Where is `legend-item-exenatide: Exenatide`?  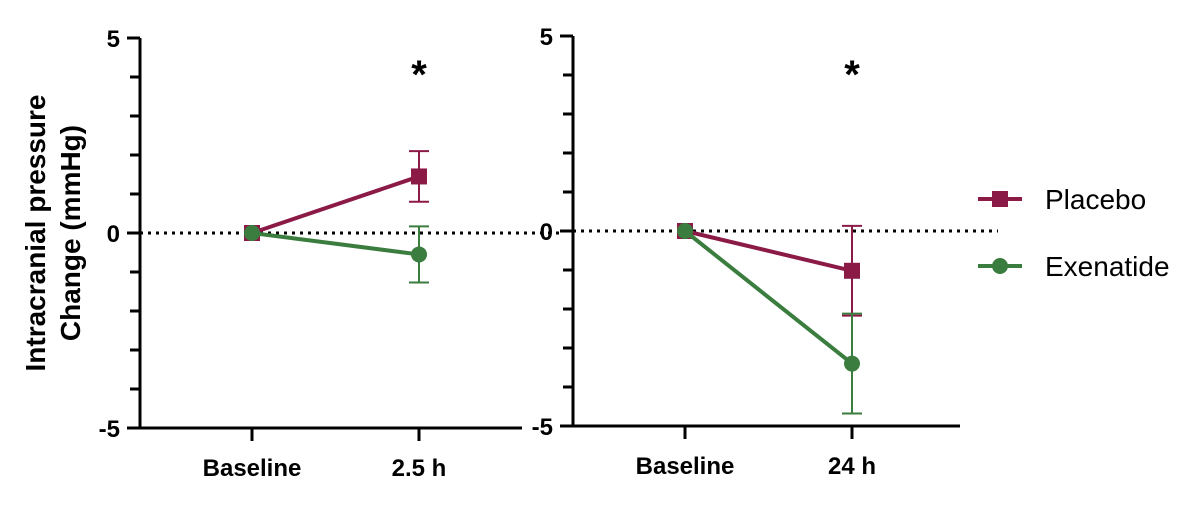 legend-item-exenatide: Exenatide is located at coordinates (1074, 266).